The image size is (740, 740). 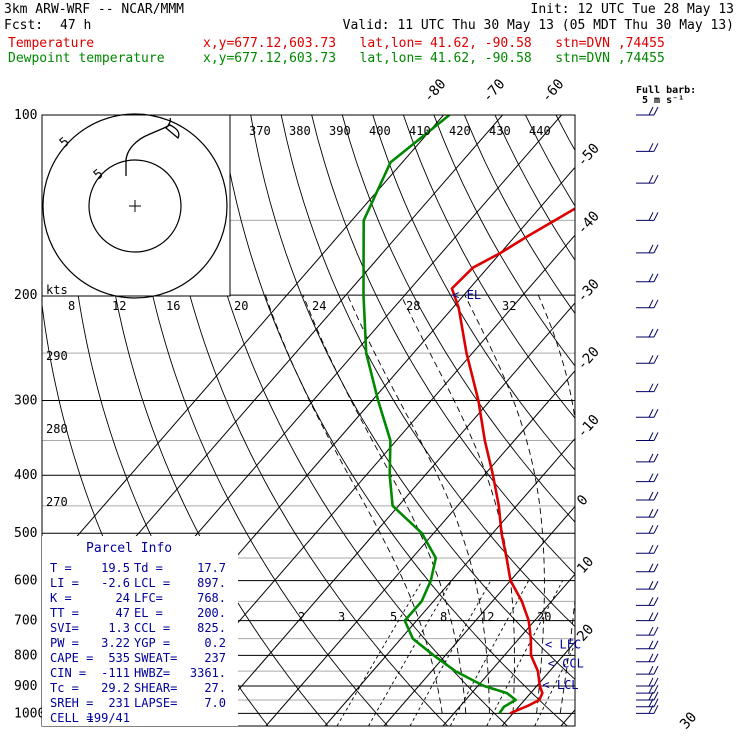 I want to click on parcel-info-key: SWEAT=, so click(x=155, y=658).